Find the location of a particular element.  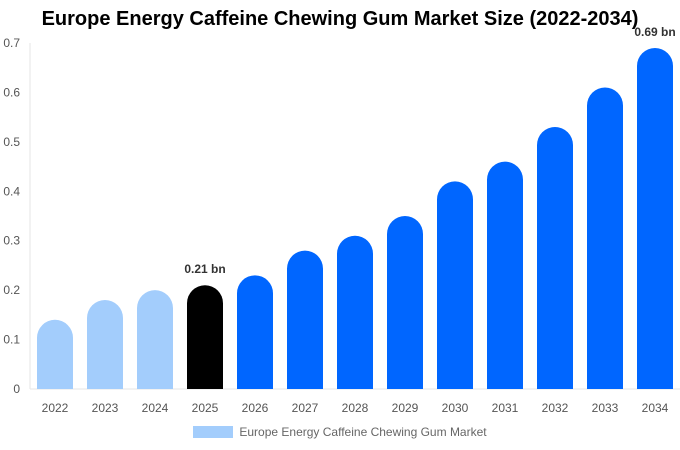

x-tick-label: 2029 is located at coordinates (405, 408).